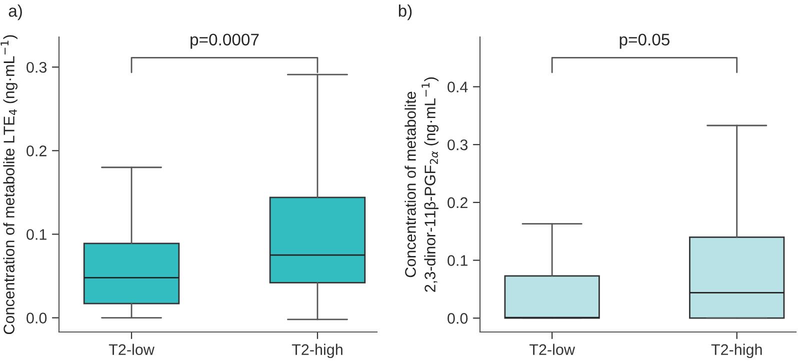 The height and width of the screenshot is (361, 798). What do you see at coordinates (9, 184) in the screenshot?
I see `y-axis-title: Concentration of metabolite LTE$_{4}$ (ng·mL$^{−1}$)` at bounding box center [9, 184].